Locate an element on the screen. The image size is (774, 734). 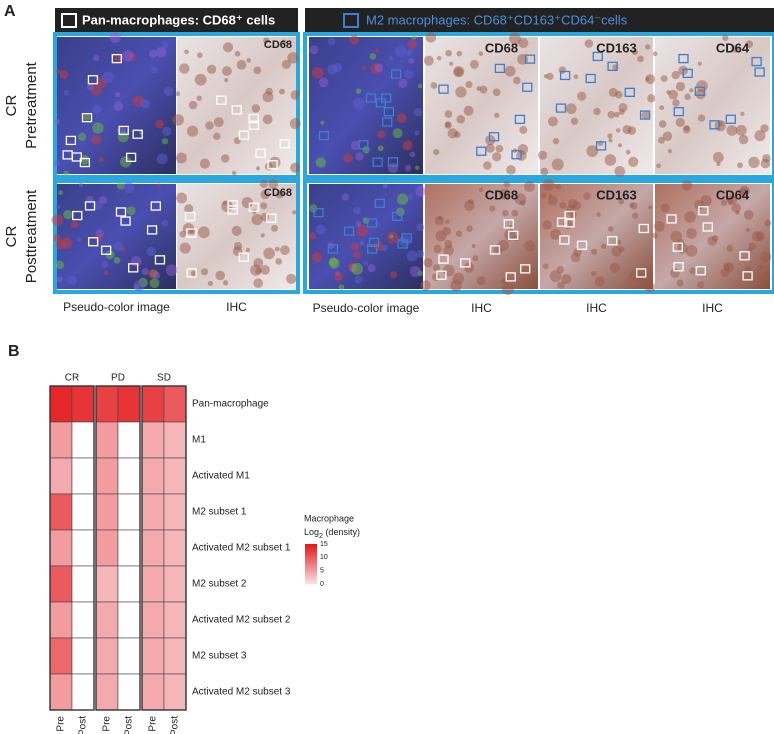
row-label: Pretreatment is located at coordinates (31, 105).